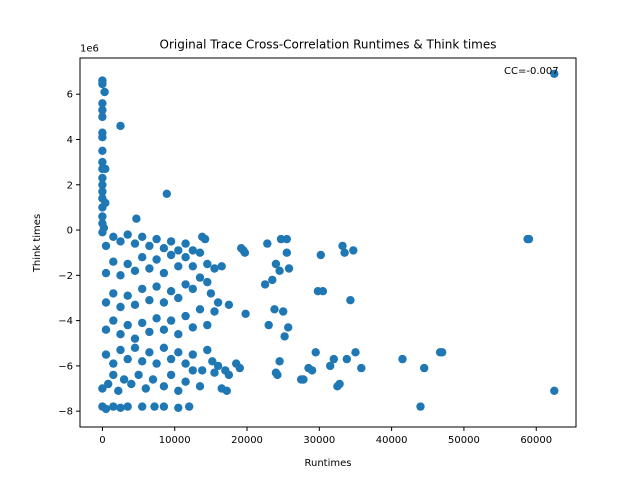 This screenshot has height=480, width=640. I want to click on y-tick-label: −6, so click(65, 366).